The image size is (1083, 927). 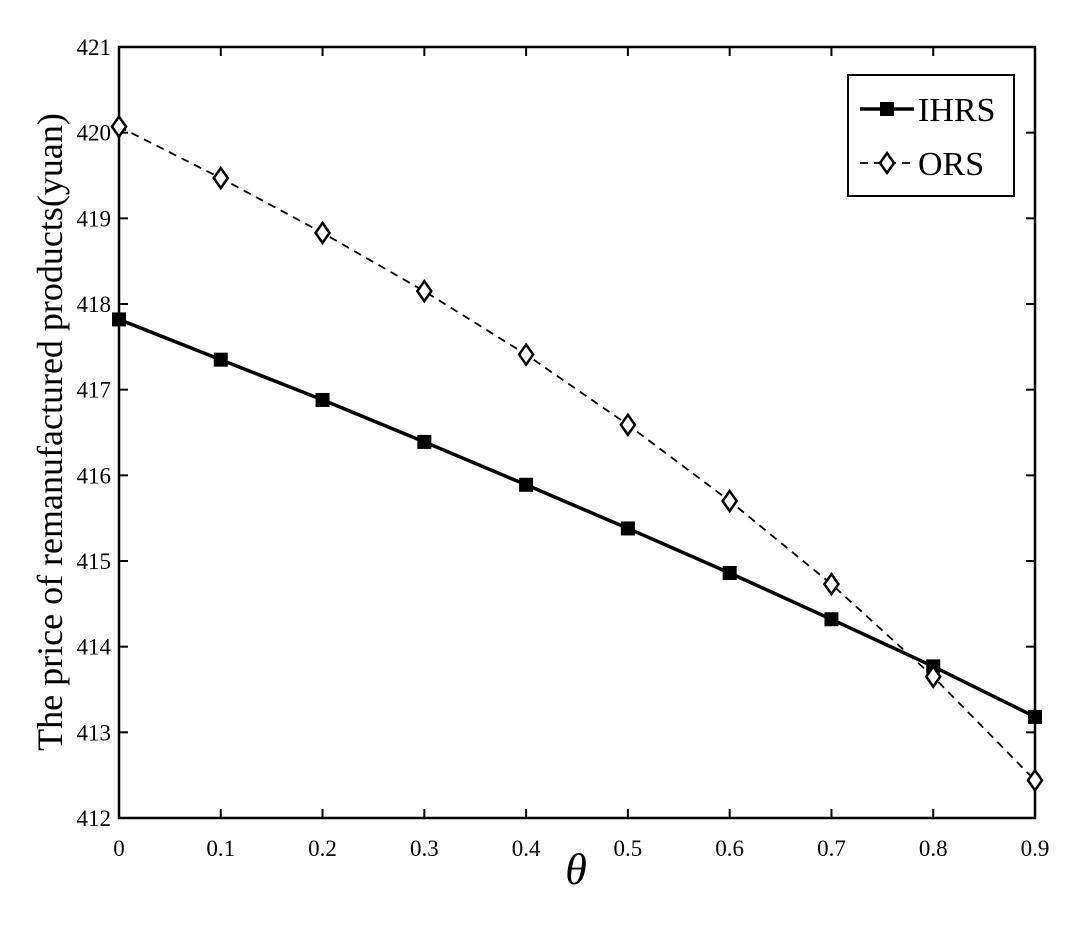 What do you see at coordinates (831, 848) in the screenshot?
I see `x-tick-label: 0.7` at bounding box center [831, 848].